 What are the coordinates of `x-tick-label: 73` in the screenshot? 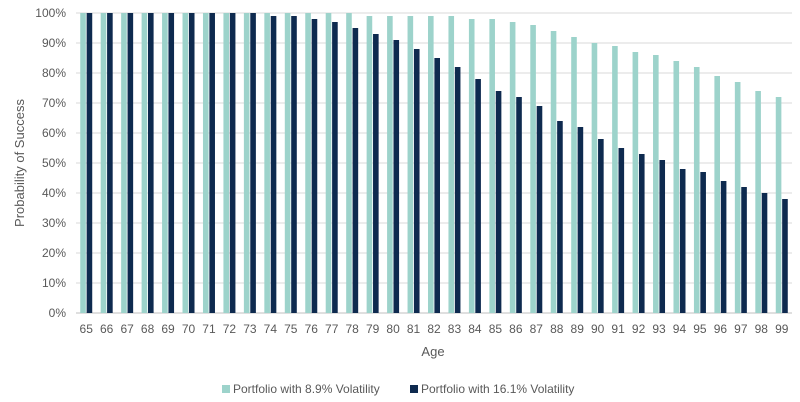 It's located at (250, 329).